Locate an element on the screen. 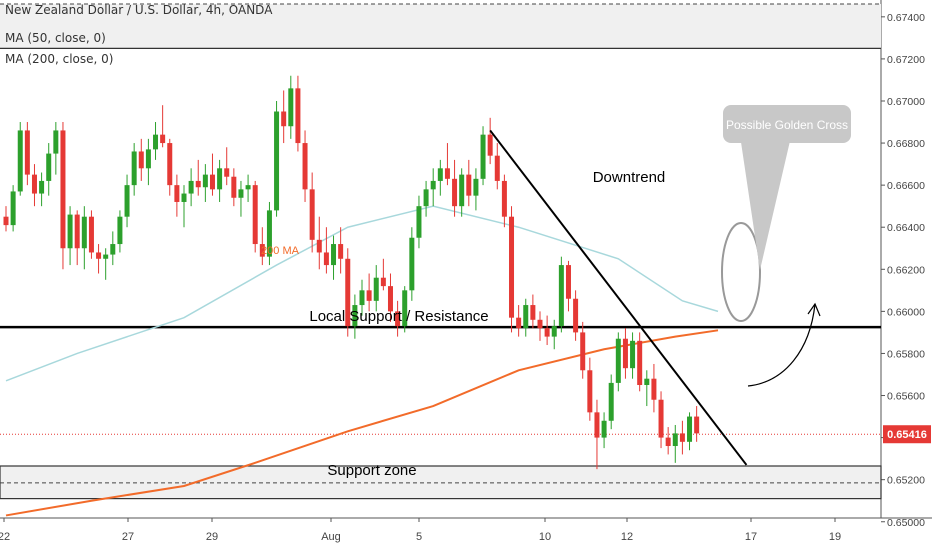  projection-arrow is located at coordinates (781, 345).